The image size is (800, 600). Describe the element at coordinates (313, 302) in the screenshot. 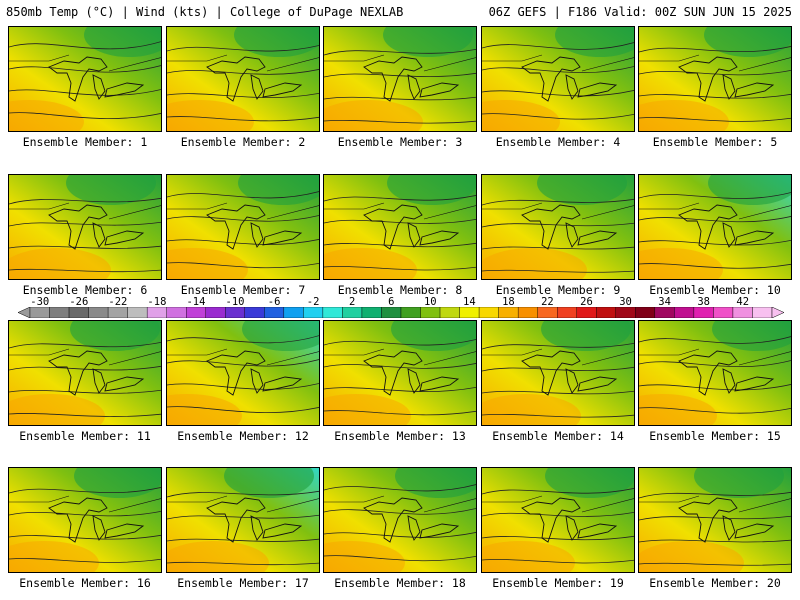

I see `colorbar-tick-label: -2` at that location.